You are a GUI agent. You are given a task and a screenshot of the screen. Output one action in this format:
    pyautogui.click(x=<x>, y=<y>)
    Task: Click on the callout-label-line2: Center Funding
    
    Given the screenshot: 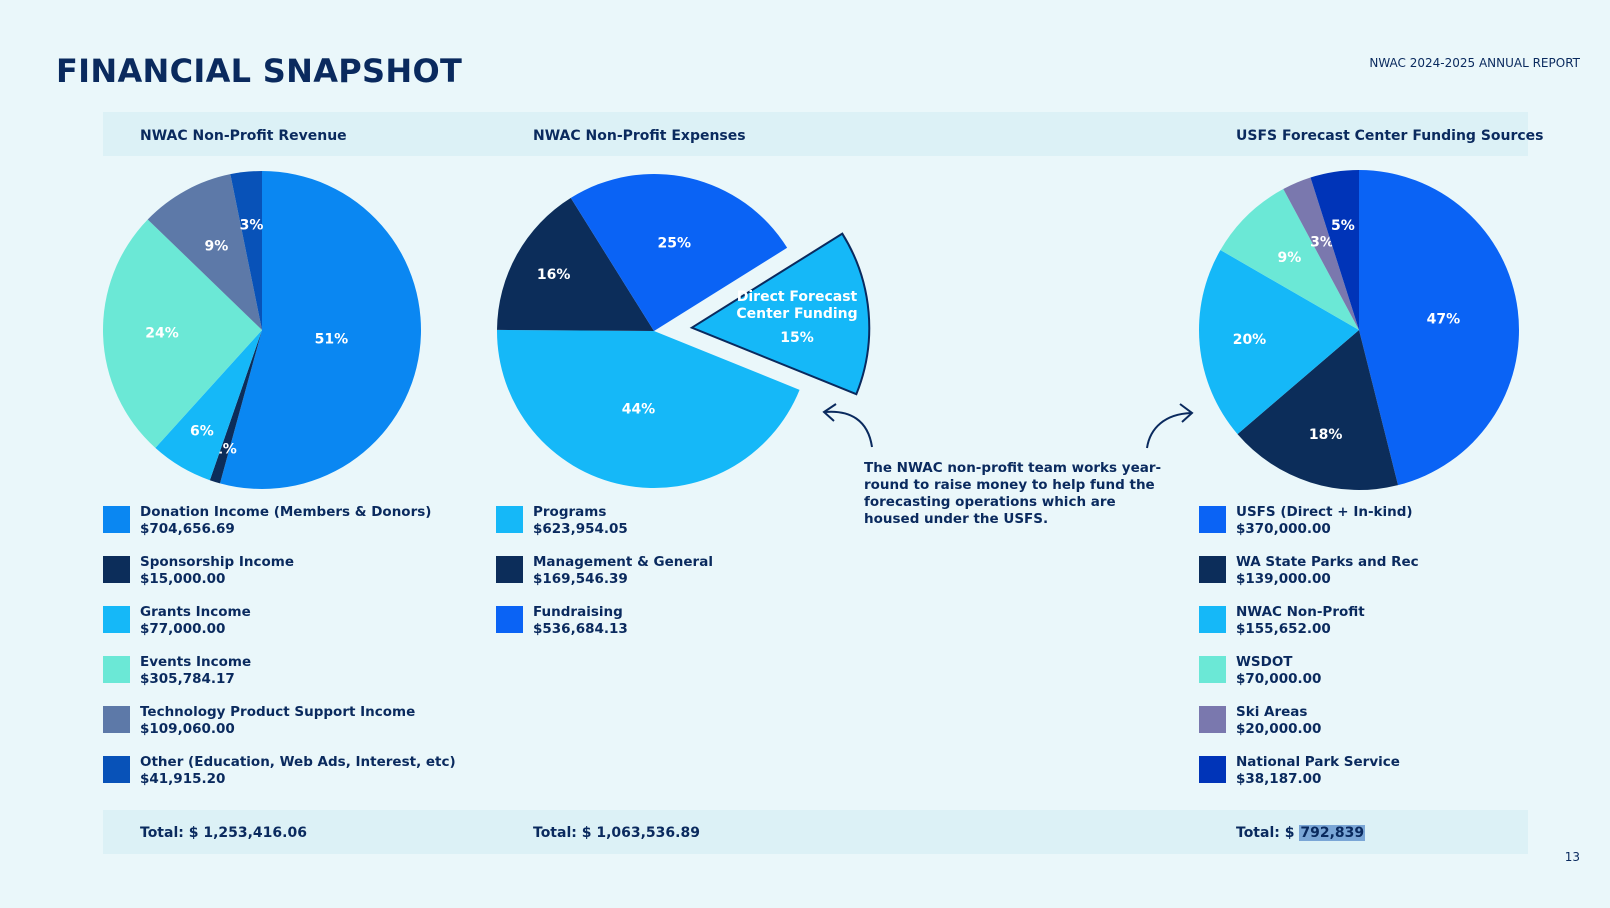 What is the action you would take?
    pyautogui.click(x=796, y=314)
    